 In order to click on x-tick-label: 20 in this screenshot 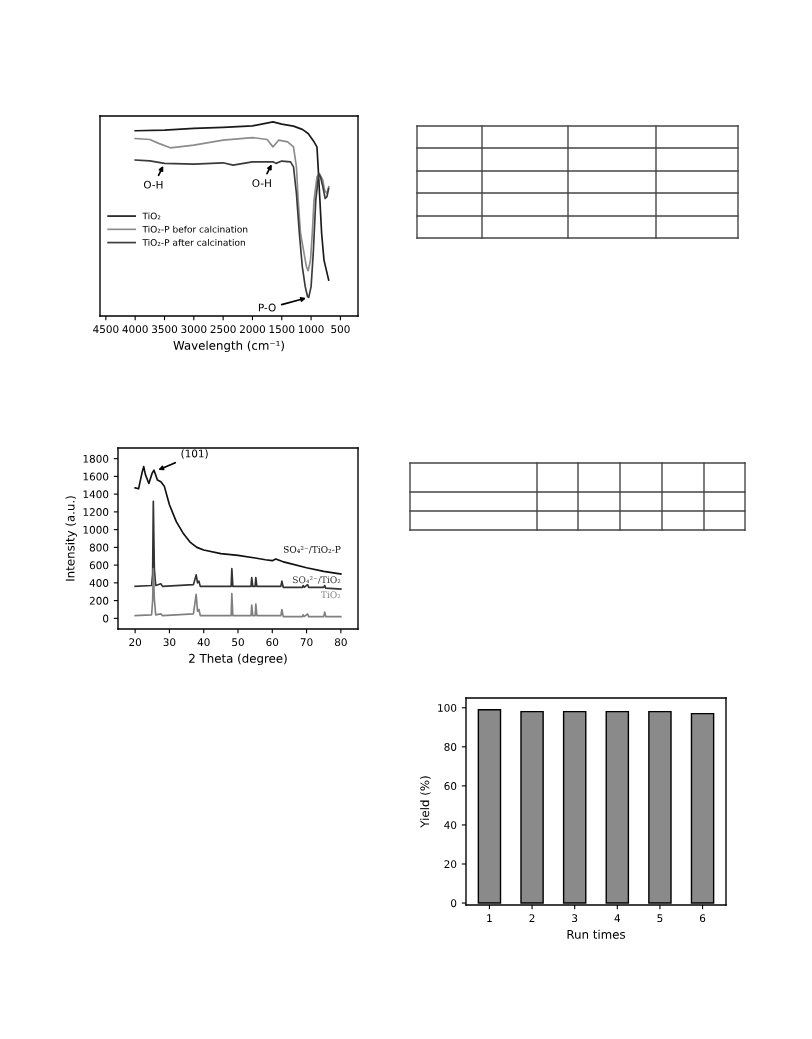, I will do `click(135, 642)`.